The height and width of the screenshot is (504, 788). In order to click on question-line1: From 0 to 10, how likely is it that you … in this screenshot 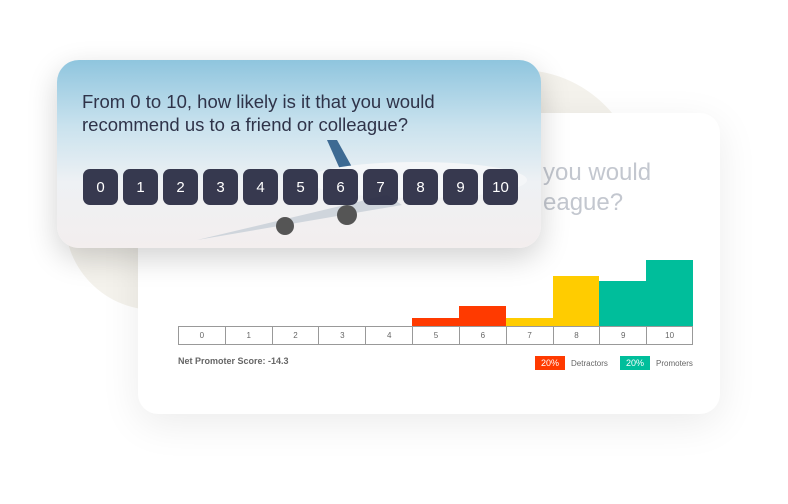, I will do `click(258, 101)`.